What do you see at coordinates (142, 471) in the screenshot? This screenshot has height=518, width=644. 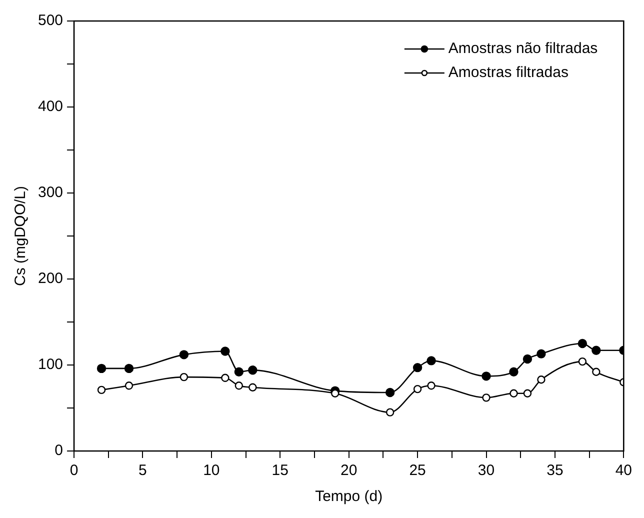 I see `x-tick-label: 5` at bounding box center [142, 471].